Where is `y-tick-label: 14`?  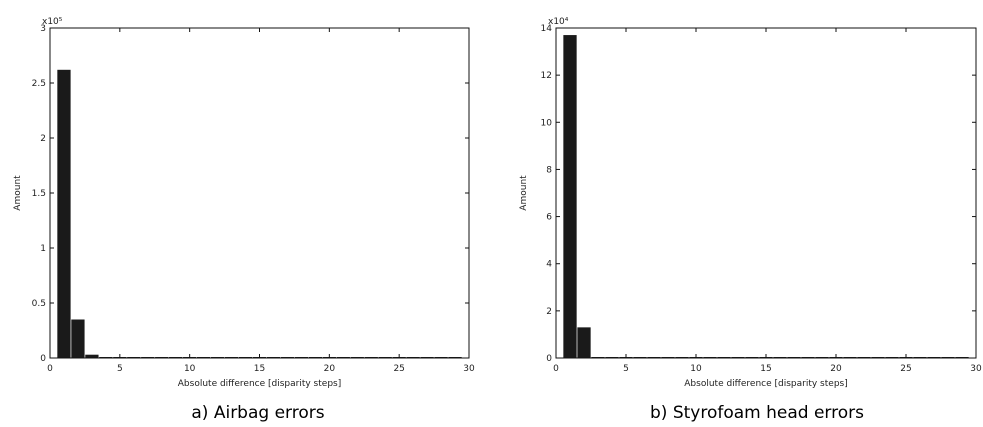 y-tick-label: 14 is located at coordinates (547, 29).